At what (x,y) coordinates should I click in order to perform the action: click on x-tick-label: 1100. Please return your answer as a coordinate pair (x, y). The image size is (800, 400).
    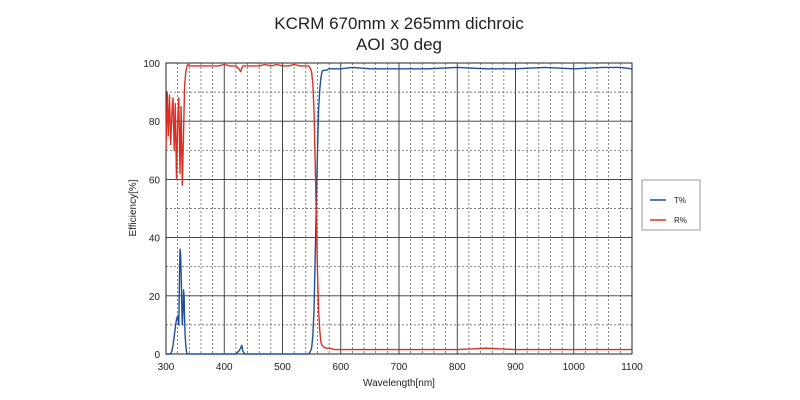
    Looking at the image, I should click on (632, 367).